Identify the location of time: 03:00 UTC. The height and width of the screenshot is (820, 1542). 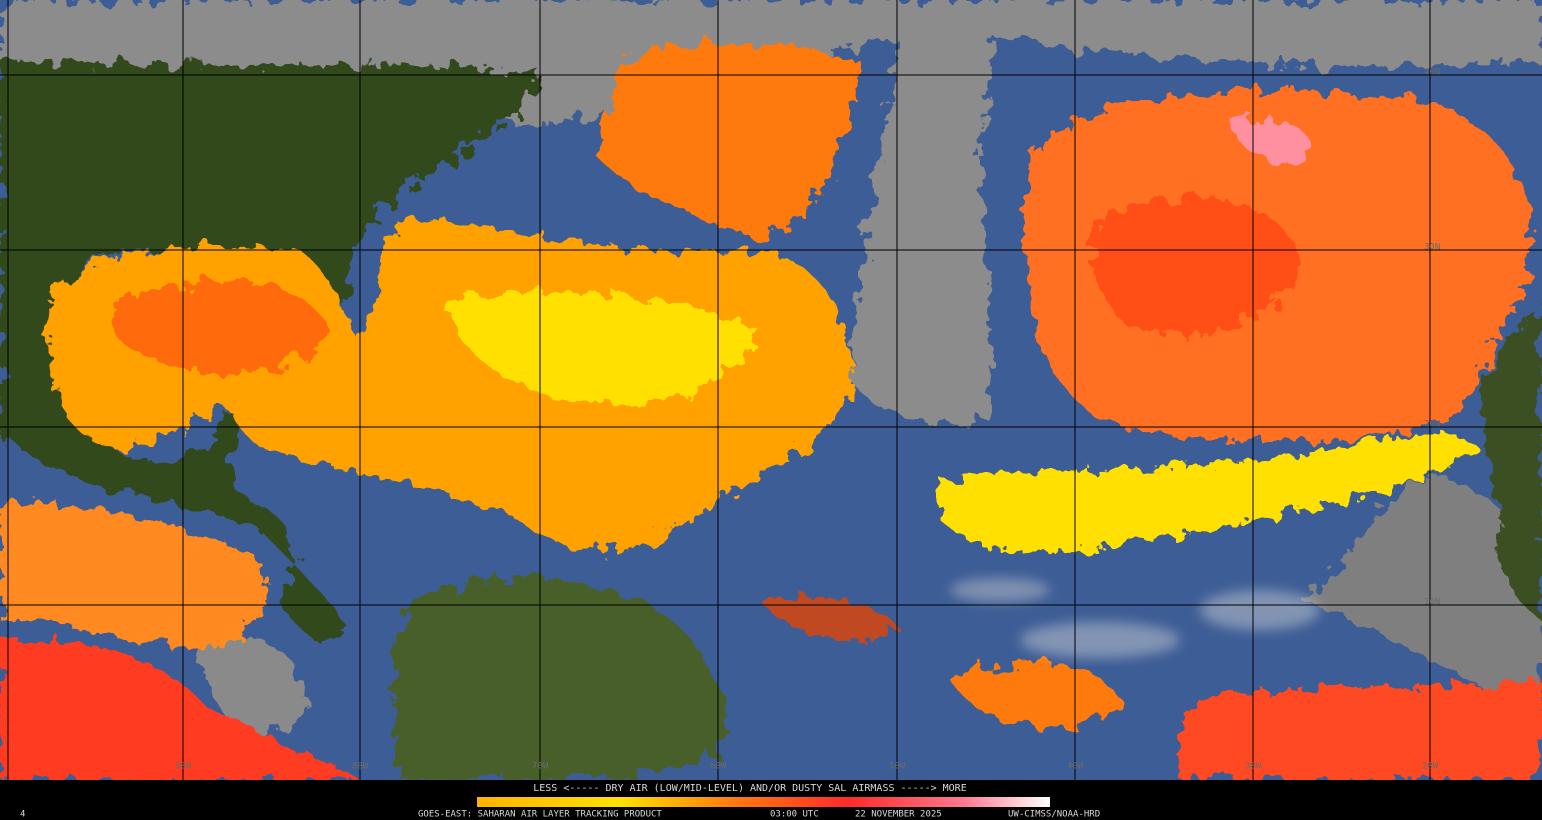
(794, 815).